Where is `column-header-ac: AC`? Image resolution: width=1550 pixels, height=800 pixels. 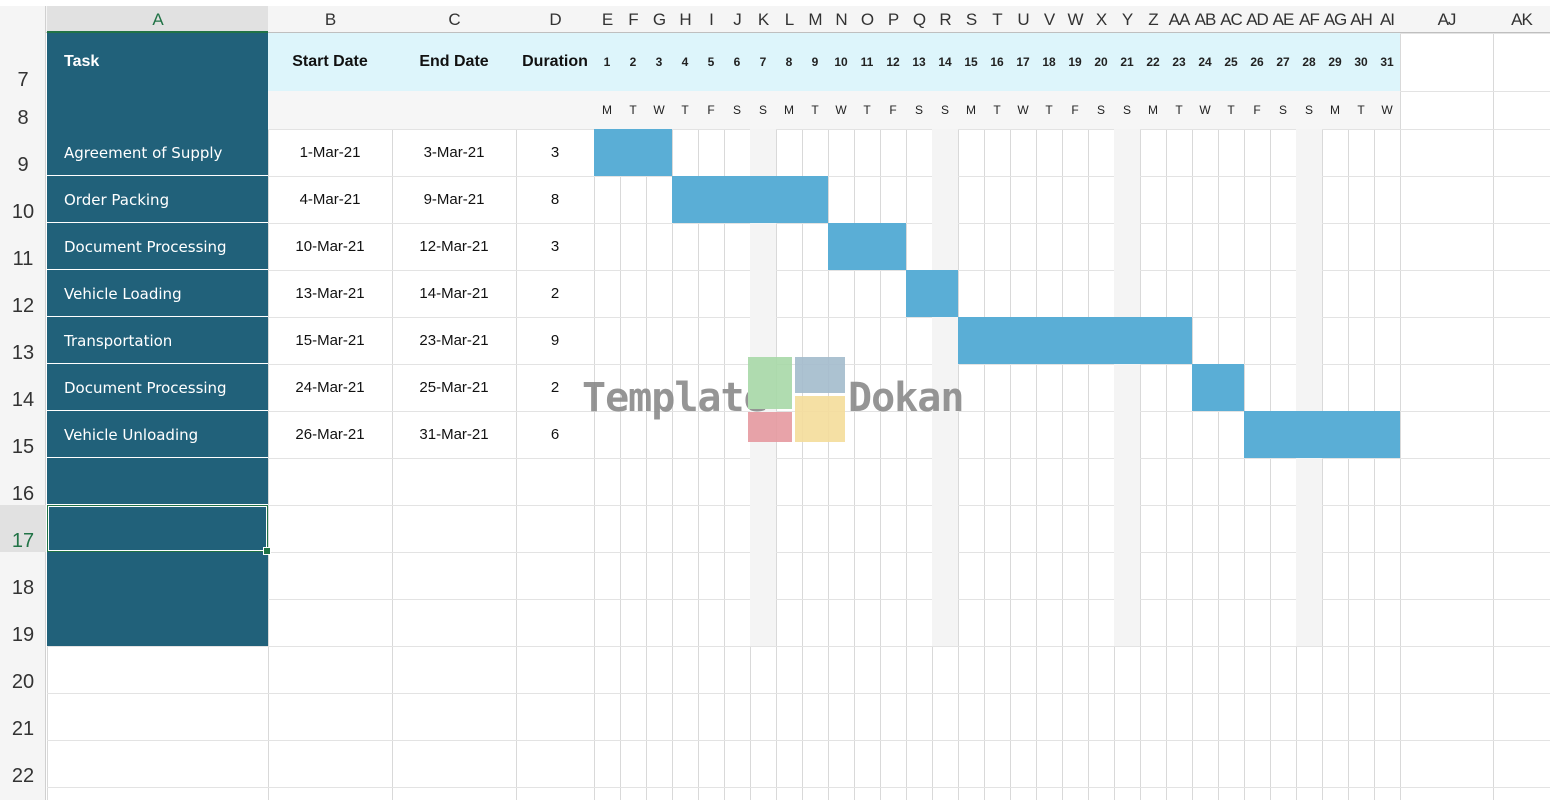 column-header-ac: AC is located at coordinates (1231, 19).